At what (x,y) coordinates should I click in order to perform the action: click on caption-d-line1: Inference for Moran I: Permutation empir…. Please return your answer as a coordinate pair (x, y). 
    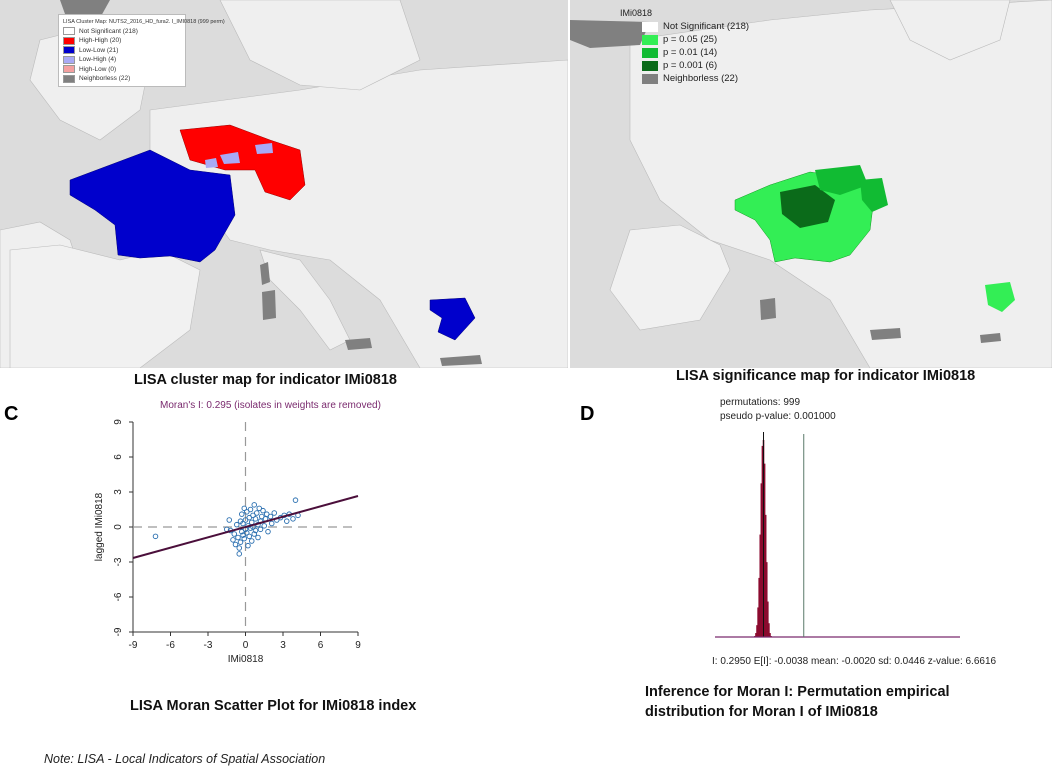
    Looking at the image, I should click on (797, 692).